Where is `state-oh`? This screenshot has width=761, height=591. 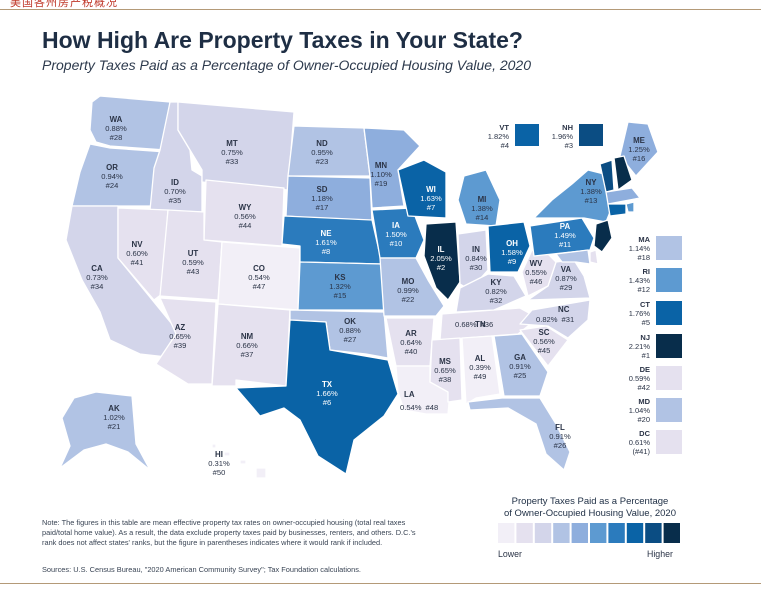 state-oh is located at coordinates (509, 247).